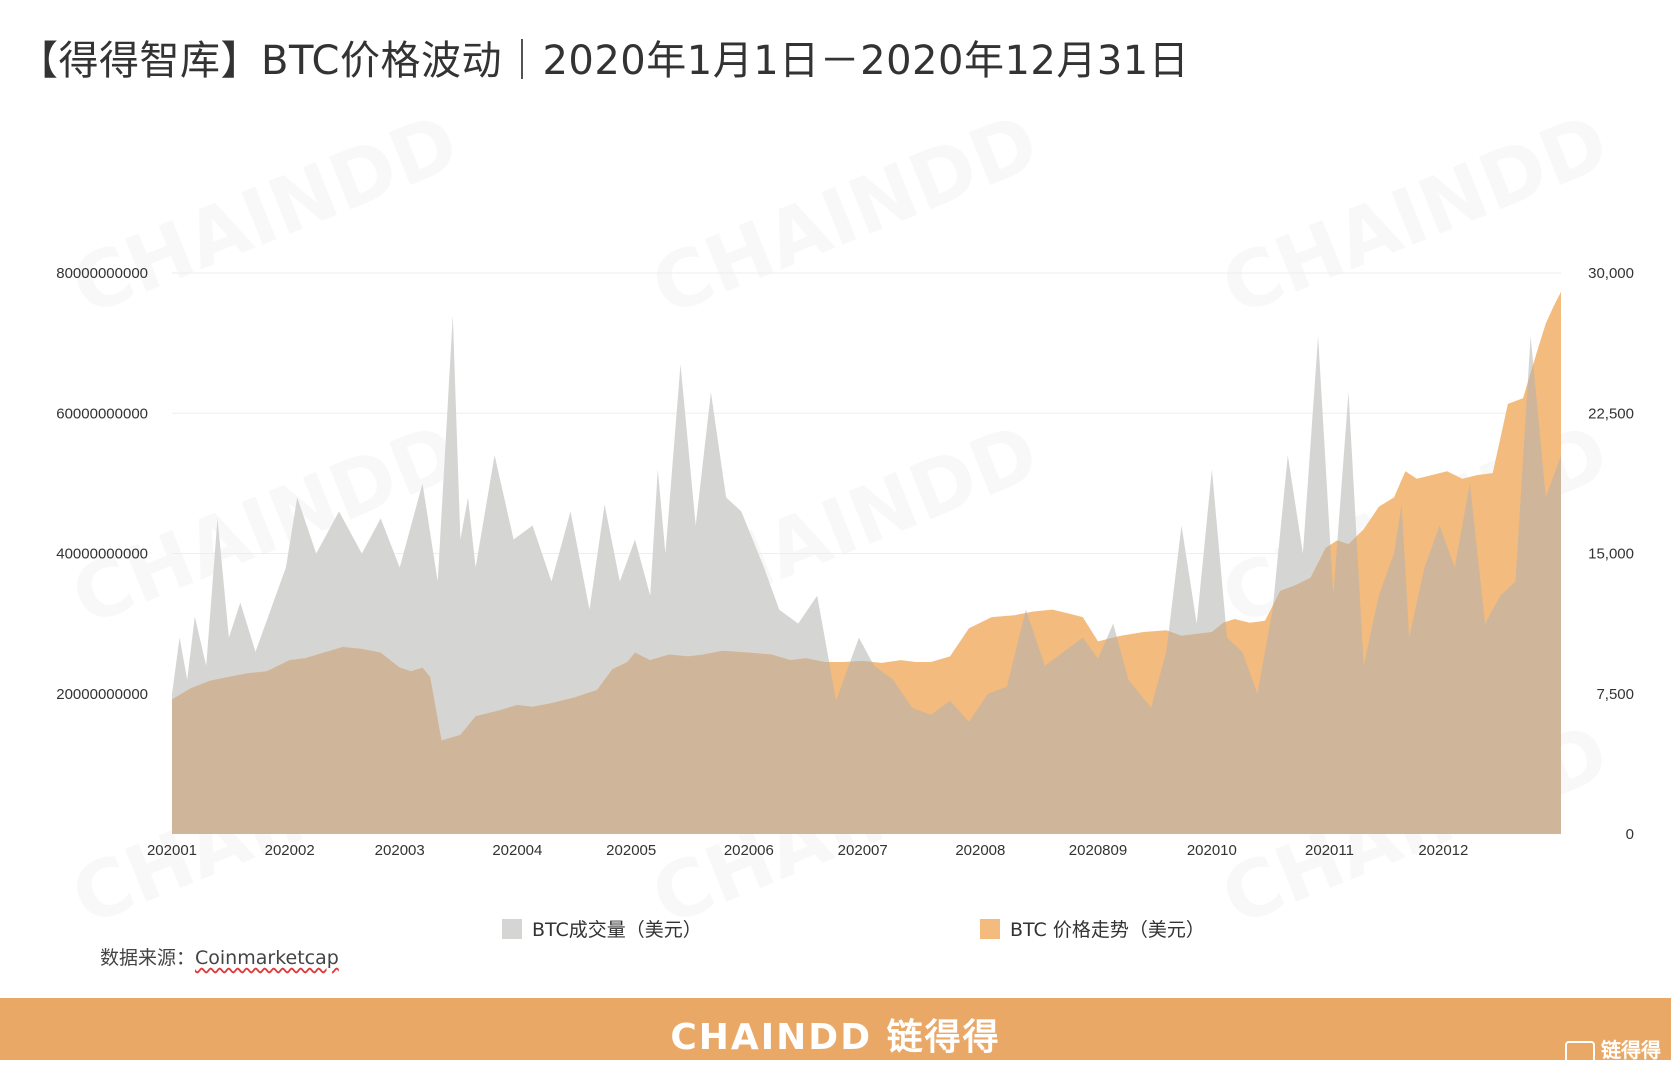  Describe the element at coordinates (980, 850) in the screenshot. I see `x-tick-label: 202008` at that location.